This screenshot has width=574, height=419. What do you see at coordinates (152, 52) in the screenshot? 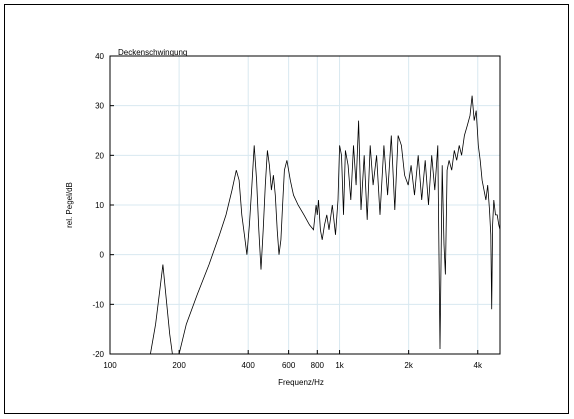
I see `chart-title: Deckenschwingung` at bounding box center [152, 52].